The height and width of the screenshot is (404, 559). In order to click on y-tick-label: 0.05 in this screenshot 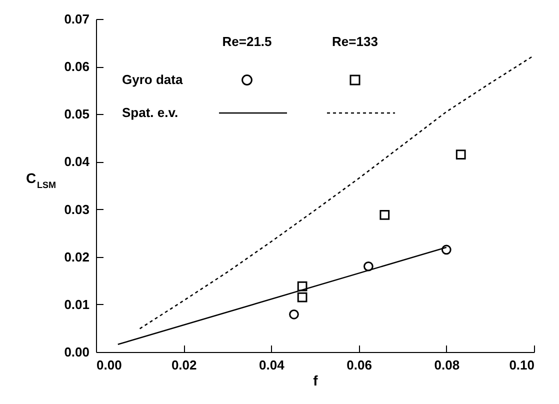, I will do `click(77, 114)`.